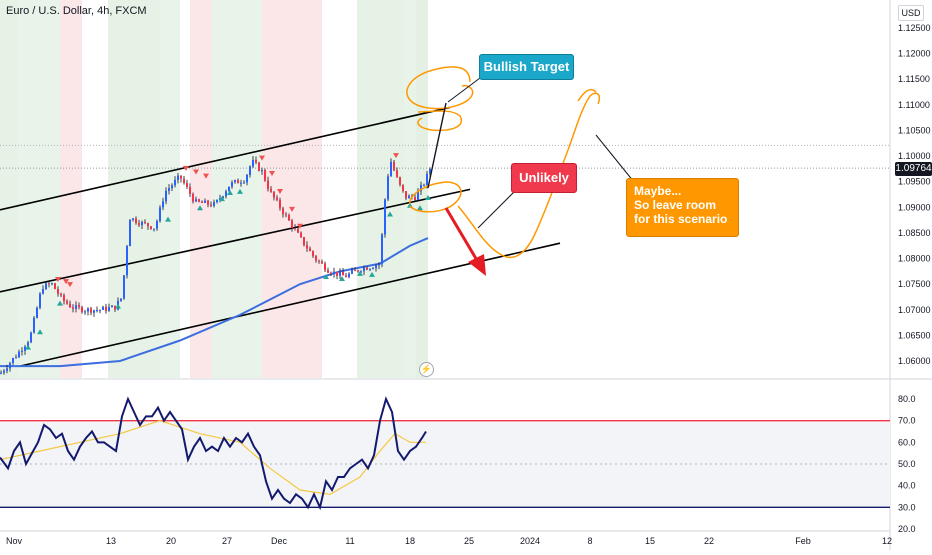 Image resolution: width=932 pixels, height=555 pixels. Describe the element at coordinates (544, 178) in the screenshot. I see `callout-unlikely: Unlikely` at that location.